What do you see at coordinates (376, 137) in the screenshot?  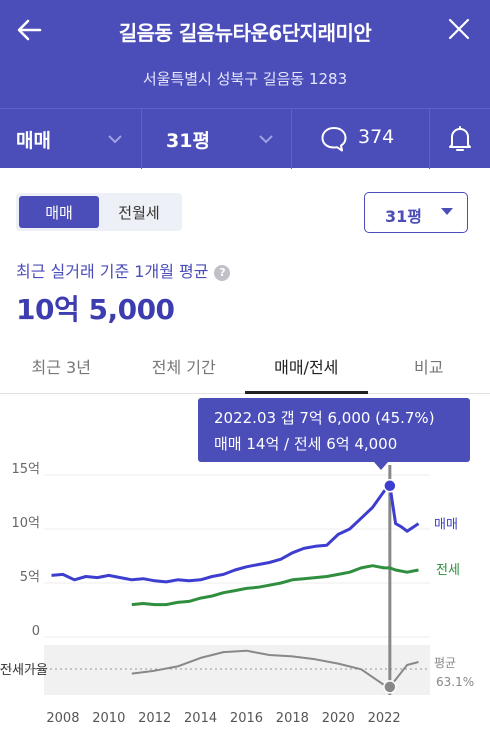 I see `comment-count: 374` at bounding box center [376, 137].